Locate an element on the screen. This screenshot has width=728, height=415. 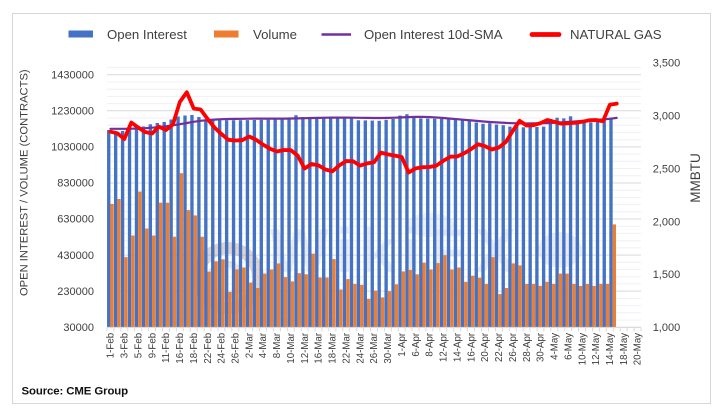
svg-text: 26-Apr is located at coordinates (513, 347).